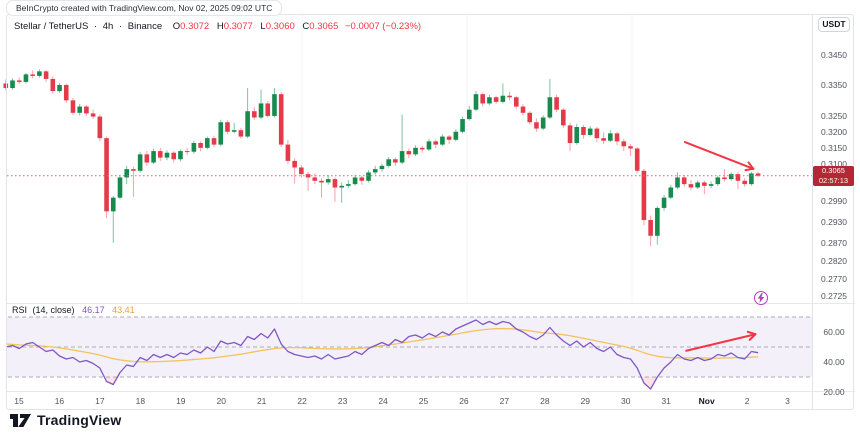 The height and width of the screenshot is (442, 860). What do you see at coordinates (108, 26) in the screenshot?
I see `interval-label: 4h` at bounding box center [108, 26].